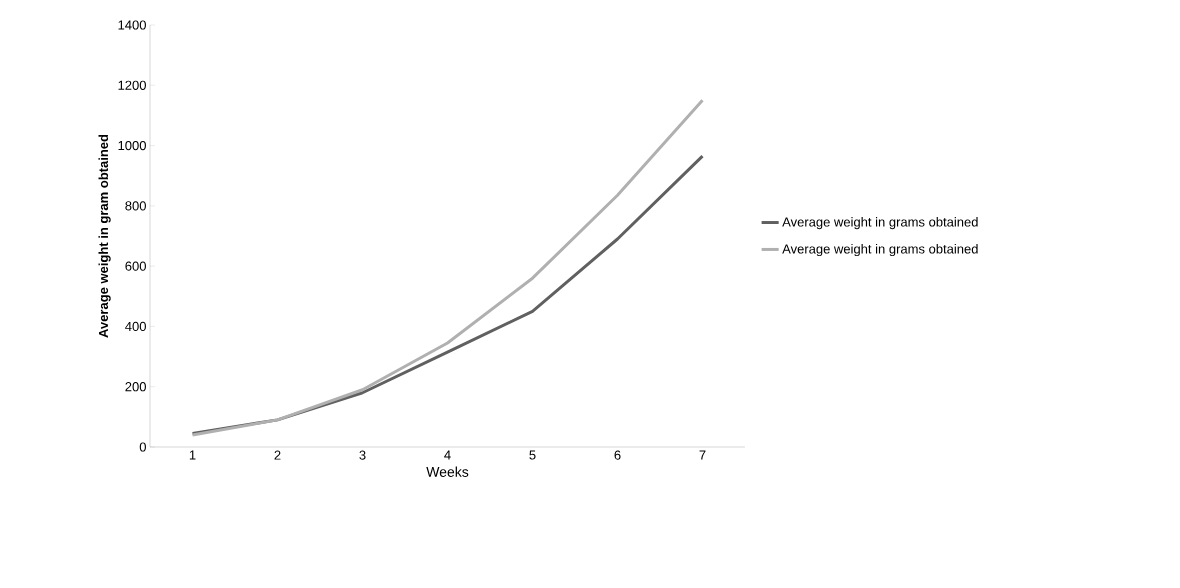  What do you see at coordinates (132, 145) in the screenshot?
I see `y-tick-label: 1000` at bounding box center [132, 145].